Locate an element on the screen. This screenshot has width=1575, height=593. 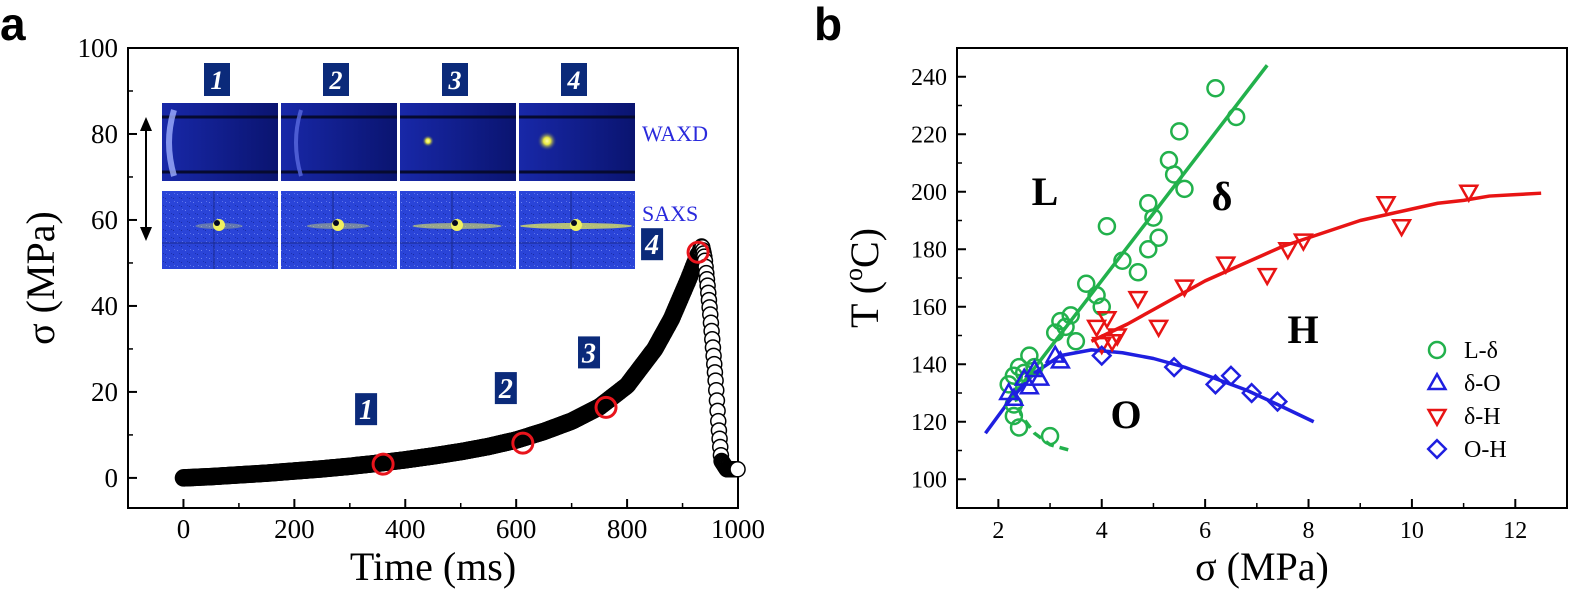
point-badge-label-1: 1 is located at coordinates (366, 410).